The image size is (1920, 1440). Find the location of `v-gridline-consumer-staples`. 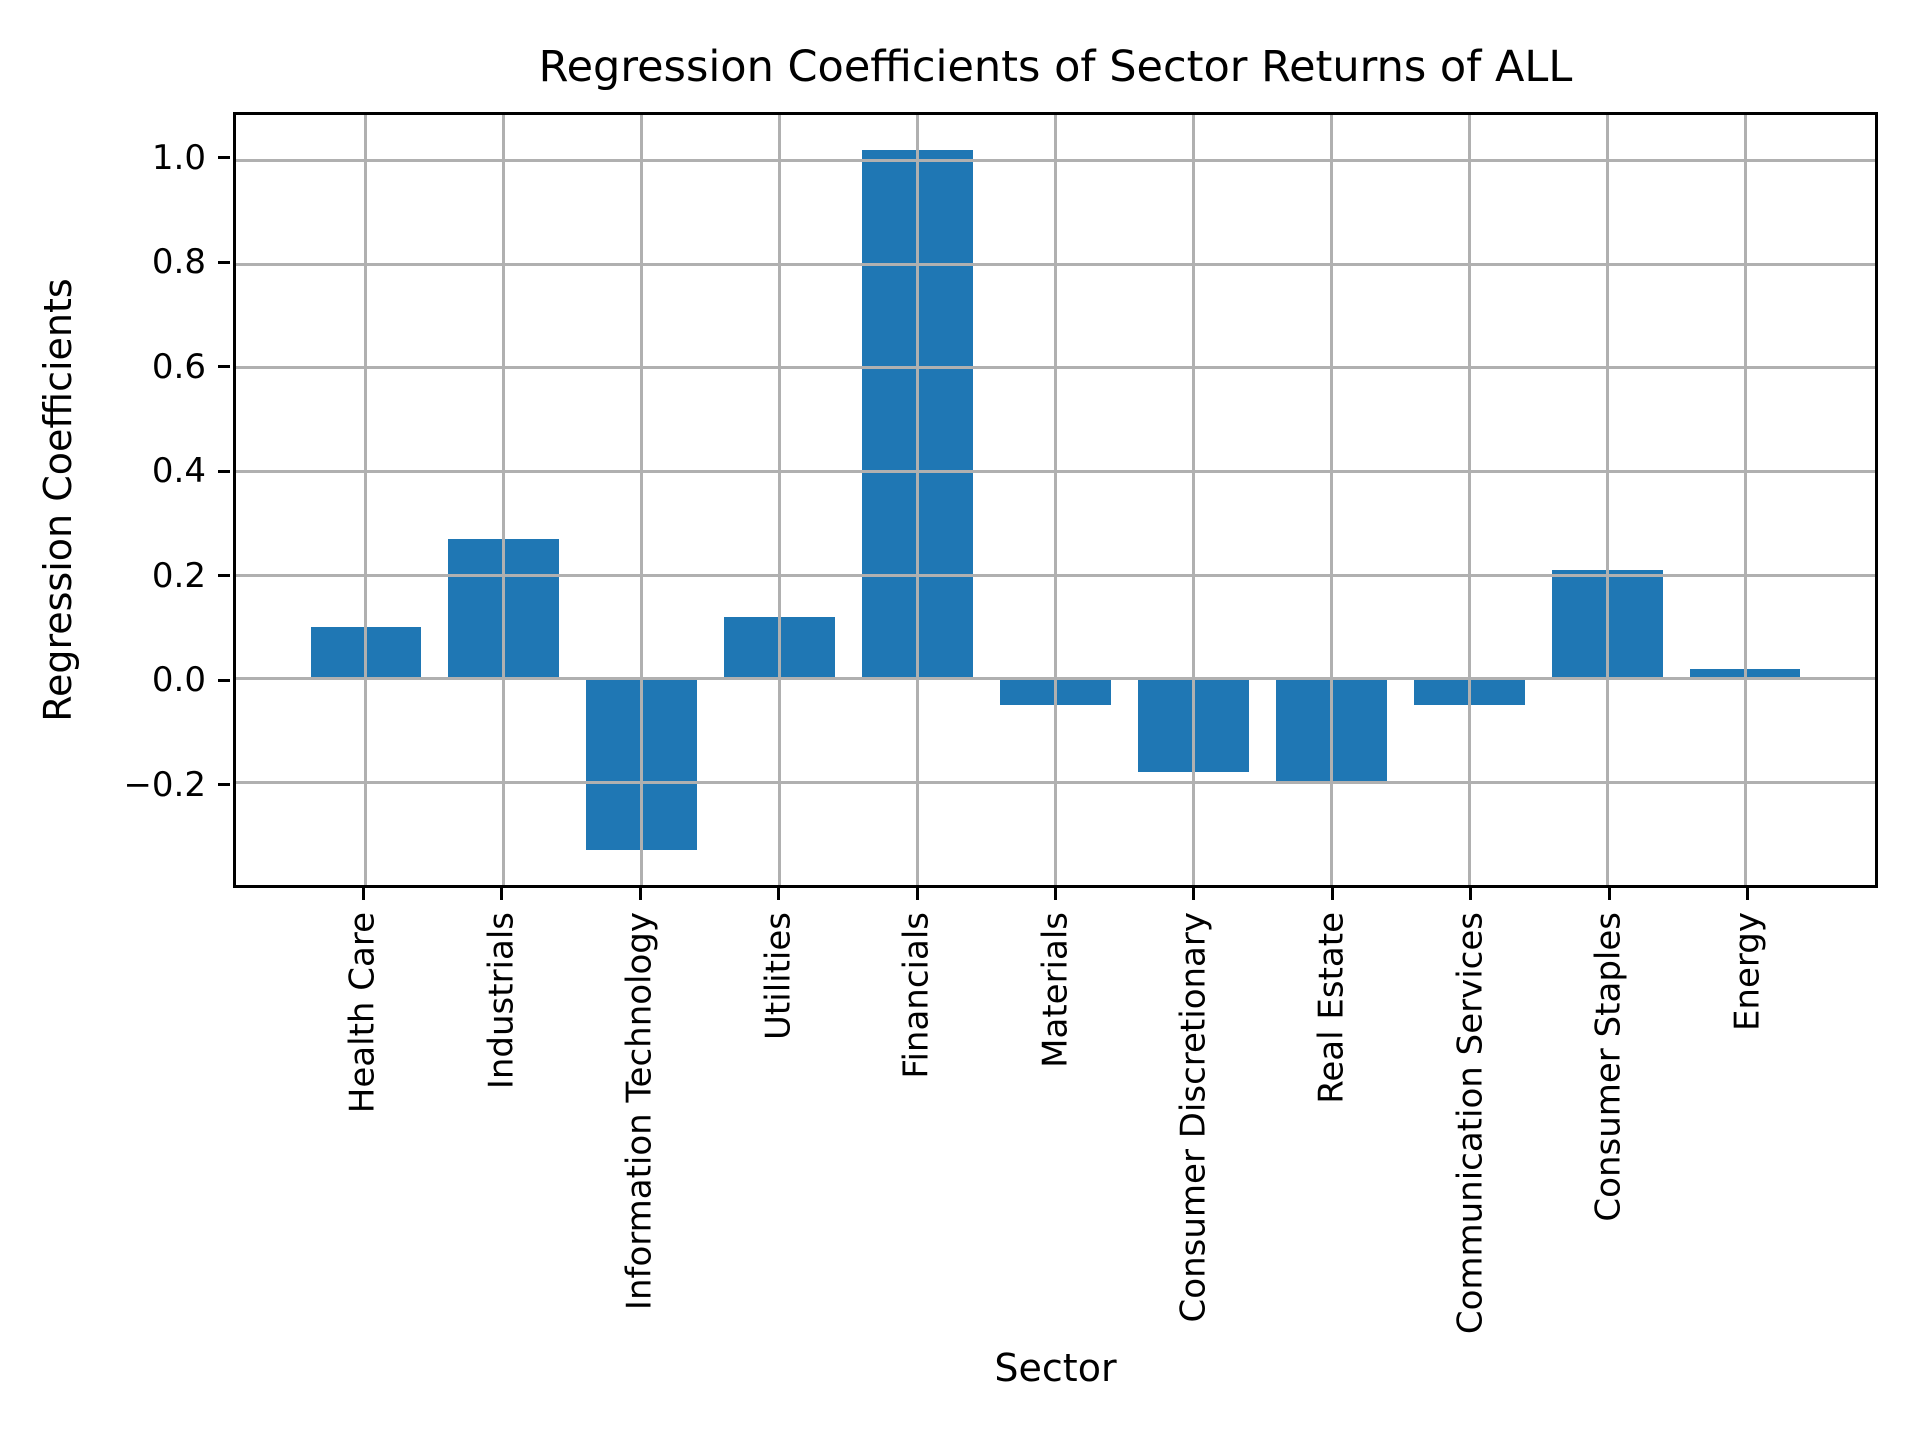

v-gridline-consumer-staples is located at coordinates (1607, 500).